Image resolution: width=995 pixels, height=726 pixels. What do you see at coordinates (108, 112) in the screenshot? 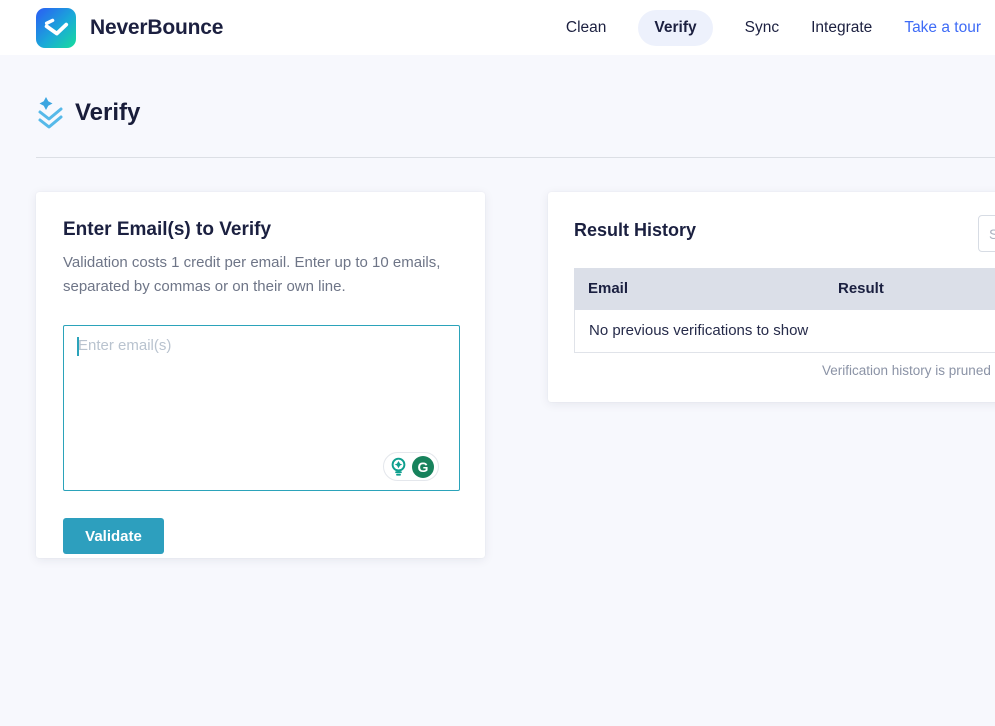
I see `page-title: Verify` at bounding box center [108, 112].